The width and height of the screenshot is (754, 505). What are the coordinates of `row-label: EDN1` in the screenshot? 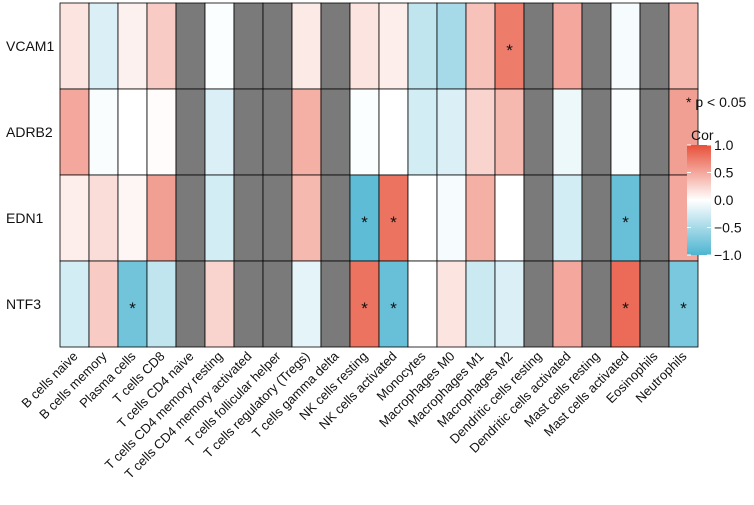 It's located at (25, 218).